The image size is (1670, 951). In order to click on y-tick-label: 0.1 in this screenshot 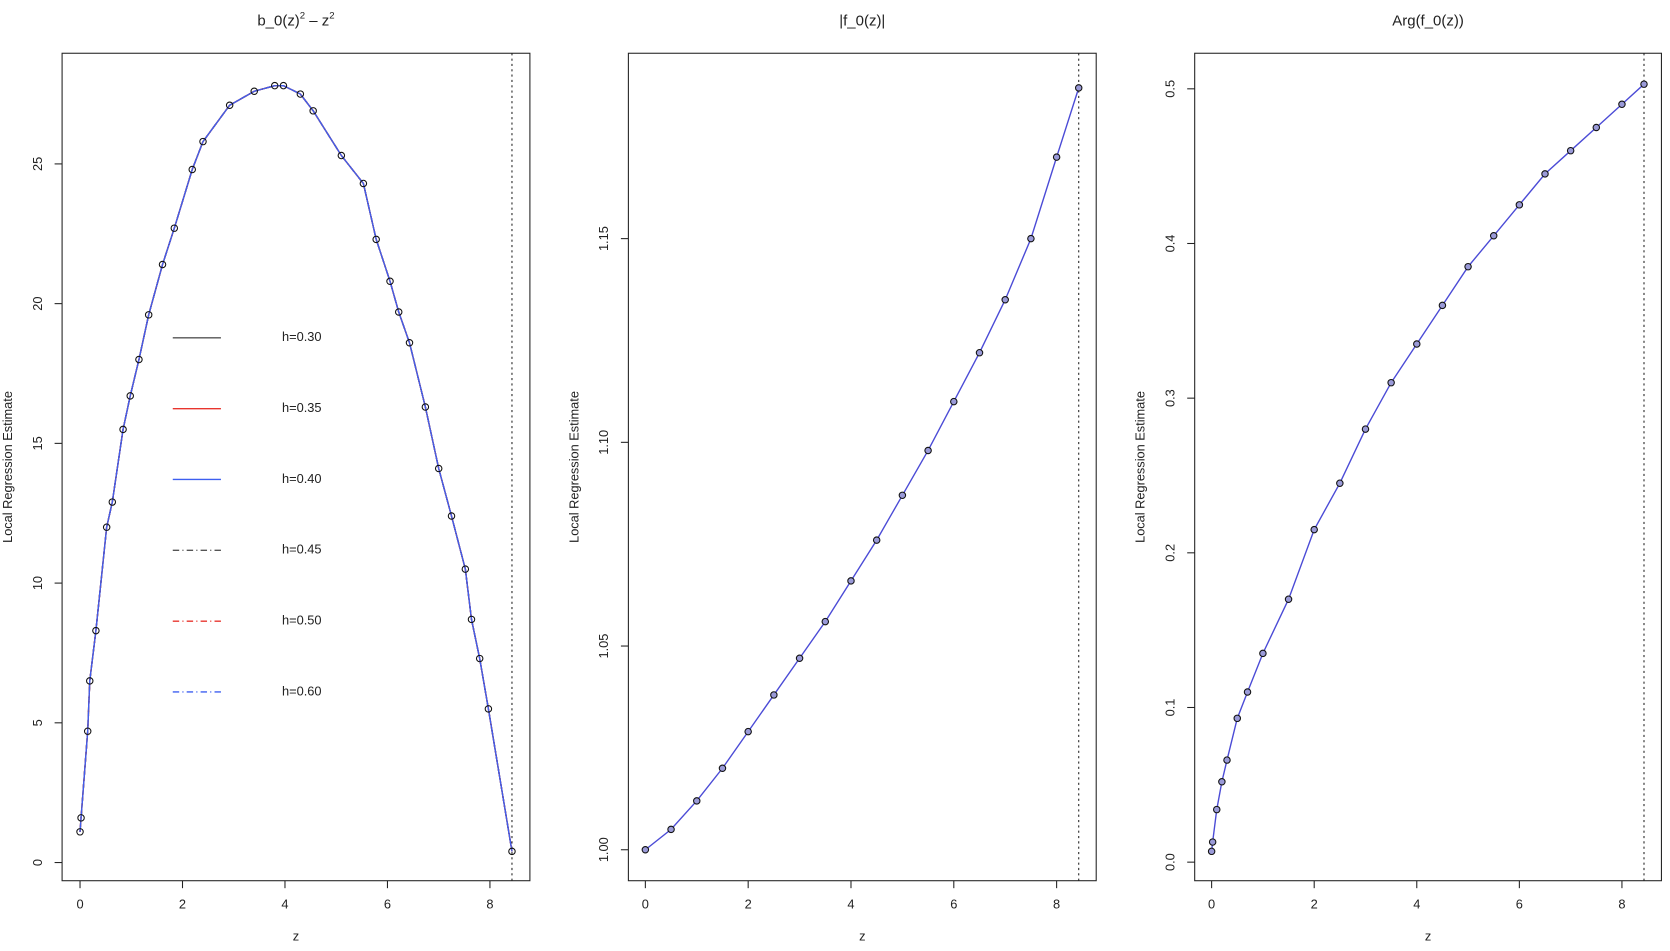, I will do `click(1170, 708)`.